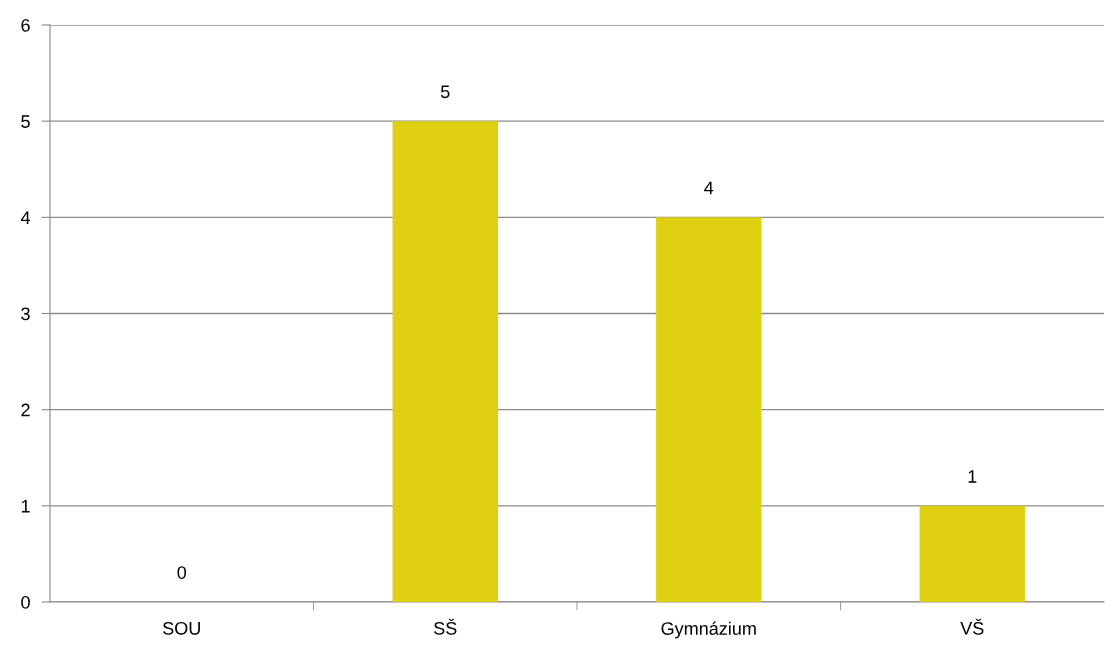 This screenshot has width=1106, height=647. Describe the element at coordinates (25, 25) in the screenshot. I see `y-tick-label: 6` at that location.